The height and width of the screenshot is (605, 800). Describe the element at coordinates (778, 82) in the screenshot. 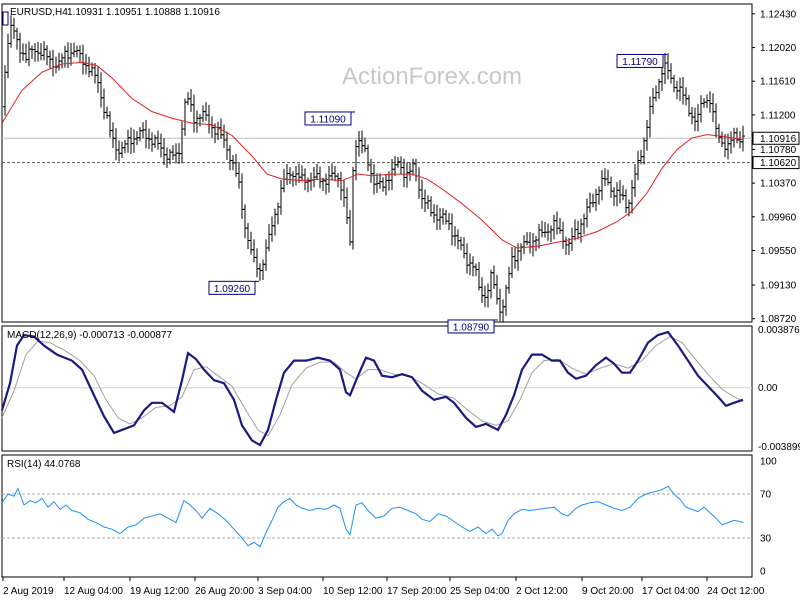

I see `price-axis-label: 1.11610` at that location.